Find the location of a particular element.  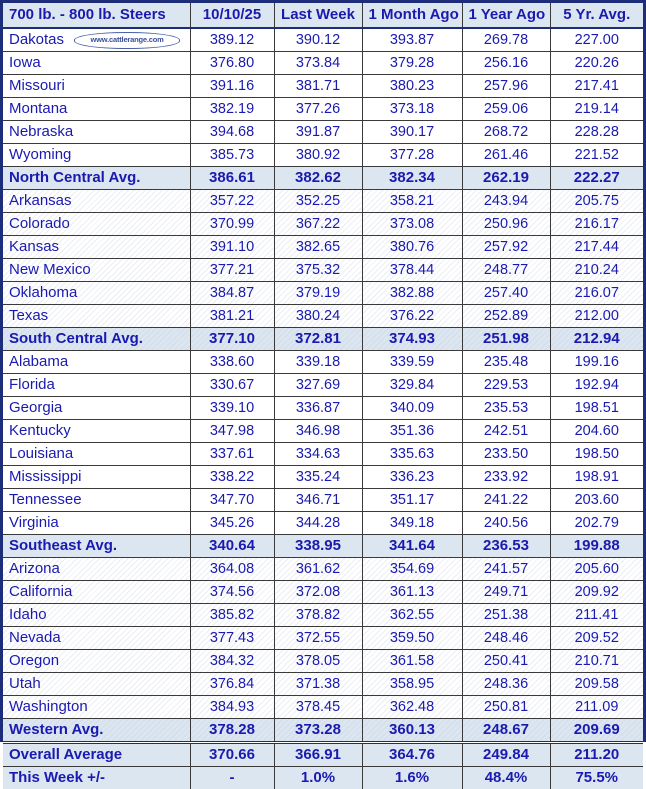

price-cell: 373.18 is located at coordinates (412, 109).